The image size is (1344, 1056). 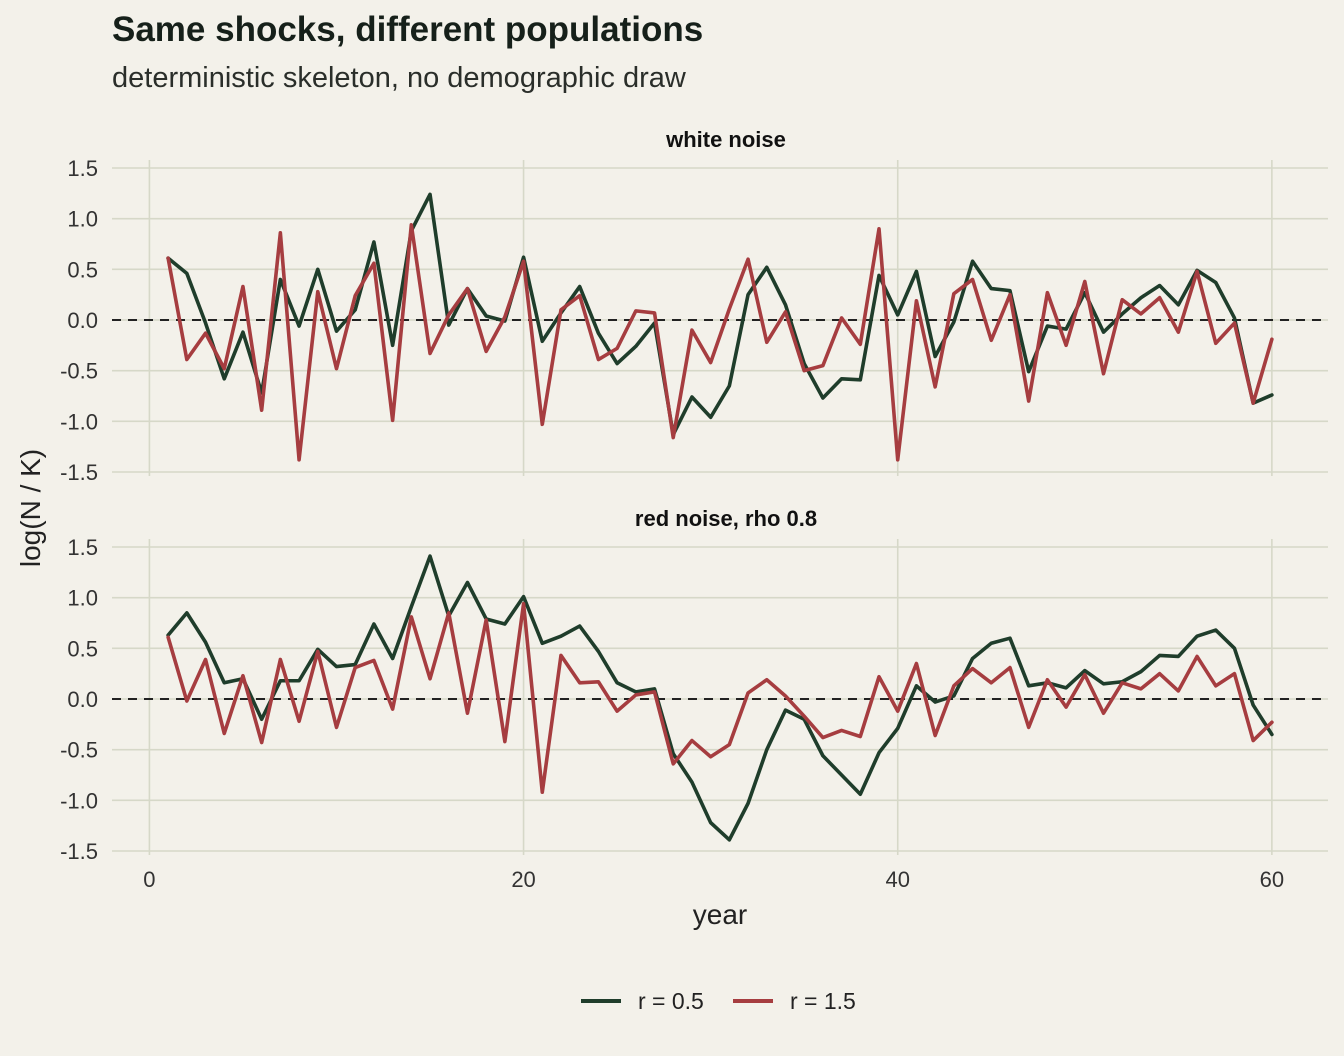 What do you see at coordinates (1272, 879) in the screenshot?
I see `x-tick-label: 60` at bounding box center [1272, 879].